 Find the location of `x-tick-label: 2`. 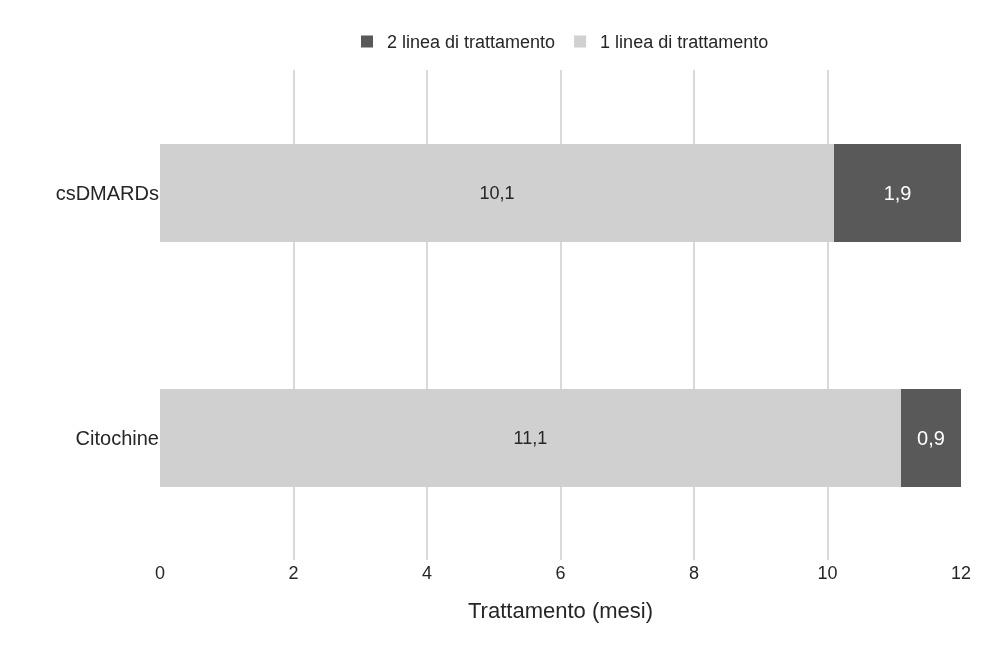

x-tick-label: 2 is located at coordinates (293, 573).